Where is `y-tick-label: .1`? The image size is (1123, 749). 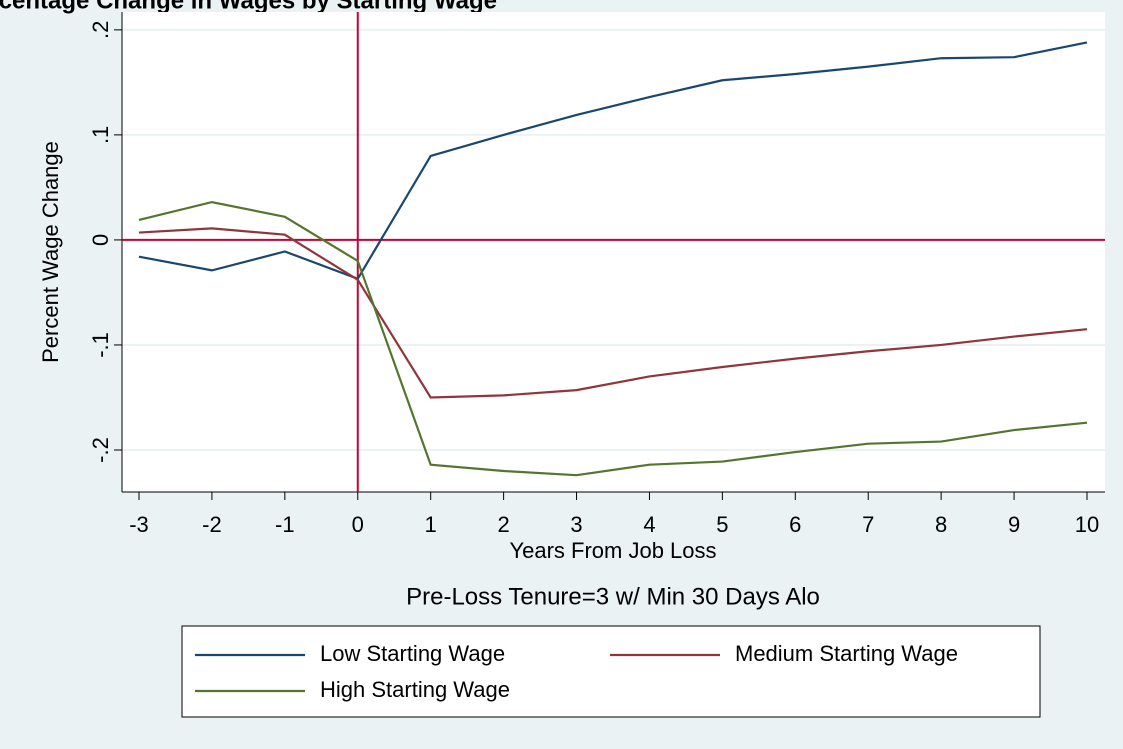 y-tick-label: .1 is located at coordinates (100, 135).